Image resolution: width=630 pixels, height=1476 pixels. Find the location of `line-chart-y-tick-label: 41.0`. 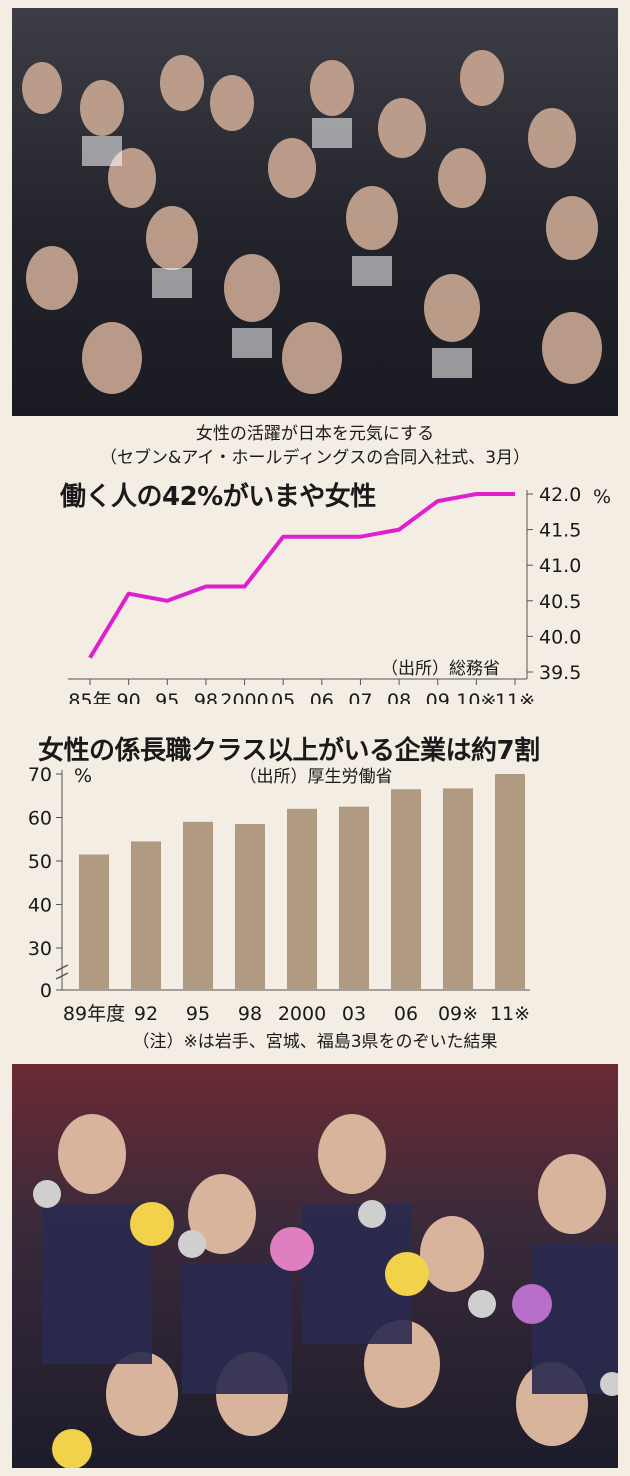

line-chart-y-tick-label: 41.0 is located at coordinates (560, 566).